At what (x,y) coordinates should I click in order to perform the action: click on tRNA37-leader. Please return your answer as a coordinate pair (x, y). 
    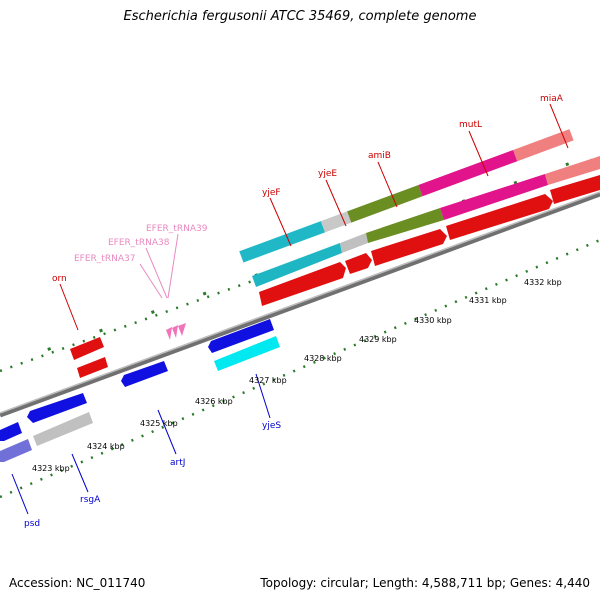
    Looking at the image, I should click on (151, 281).